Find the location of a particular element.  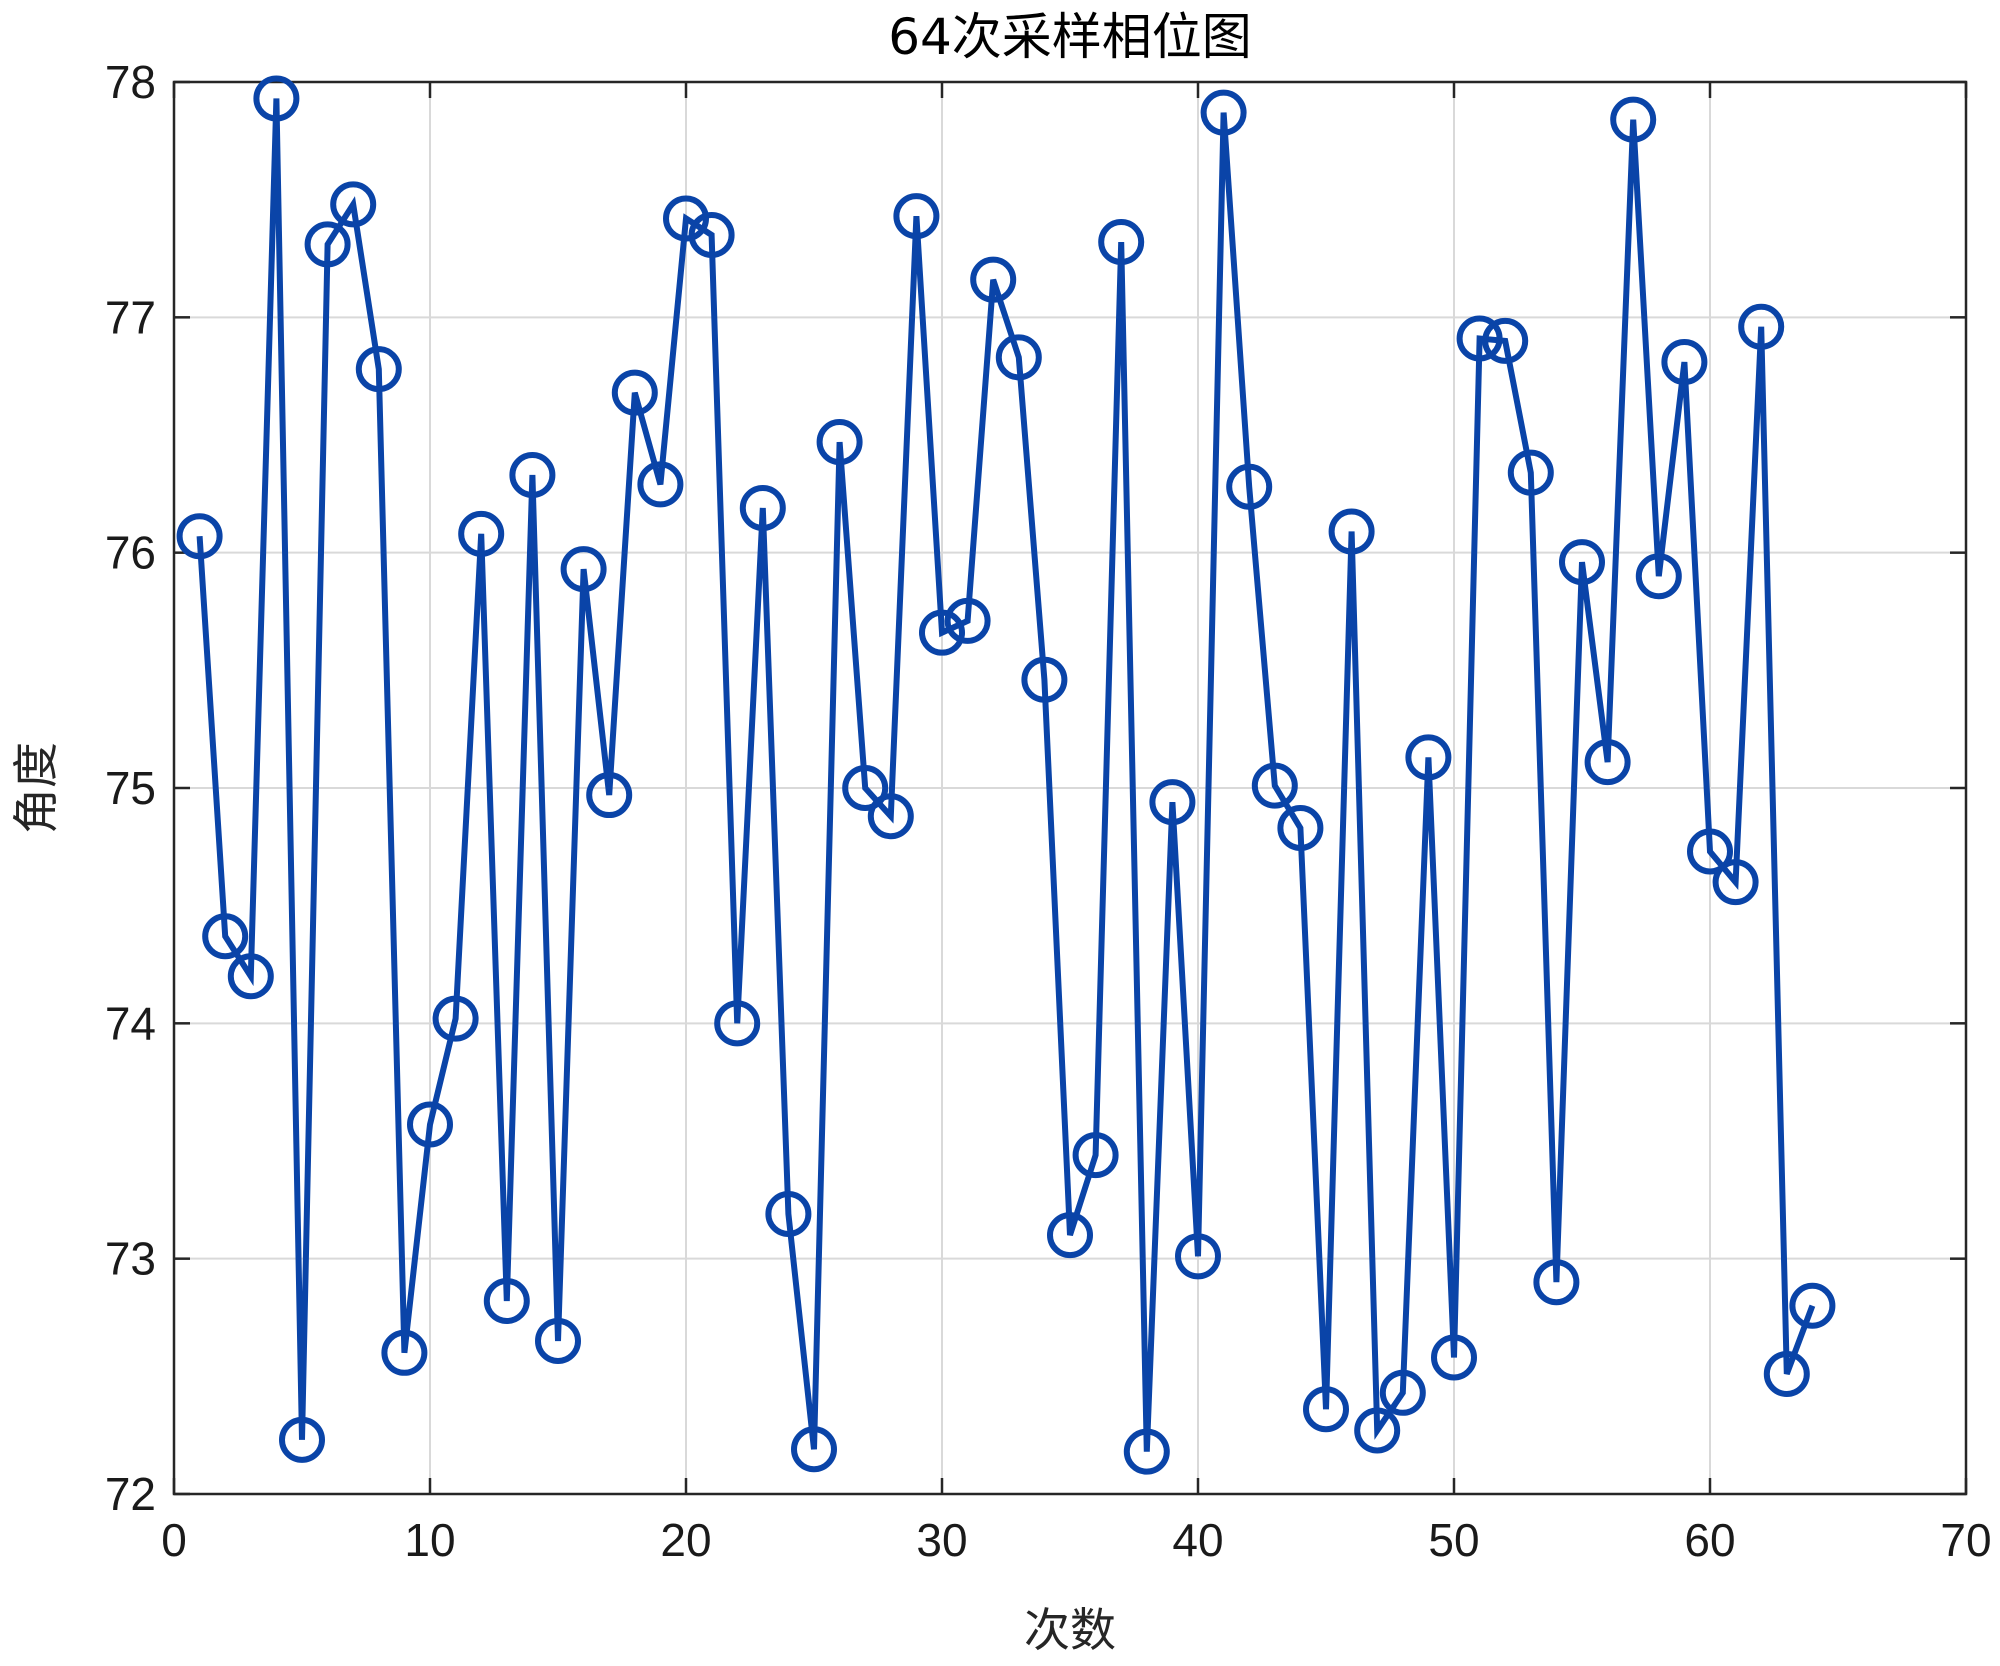

y-tick-label: 72 is located at coordinates (130, 1494).